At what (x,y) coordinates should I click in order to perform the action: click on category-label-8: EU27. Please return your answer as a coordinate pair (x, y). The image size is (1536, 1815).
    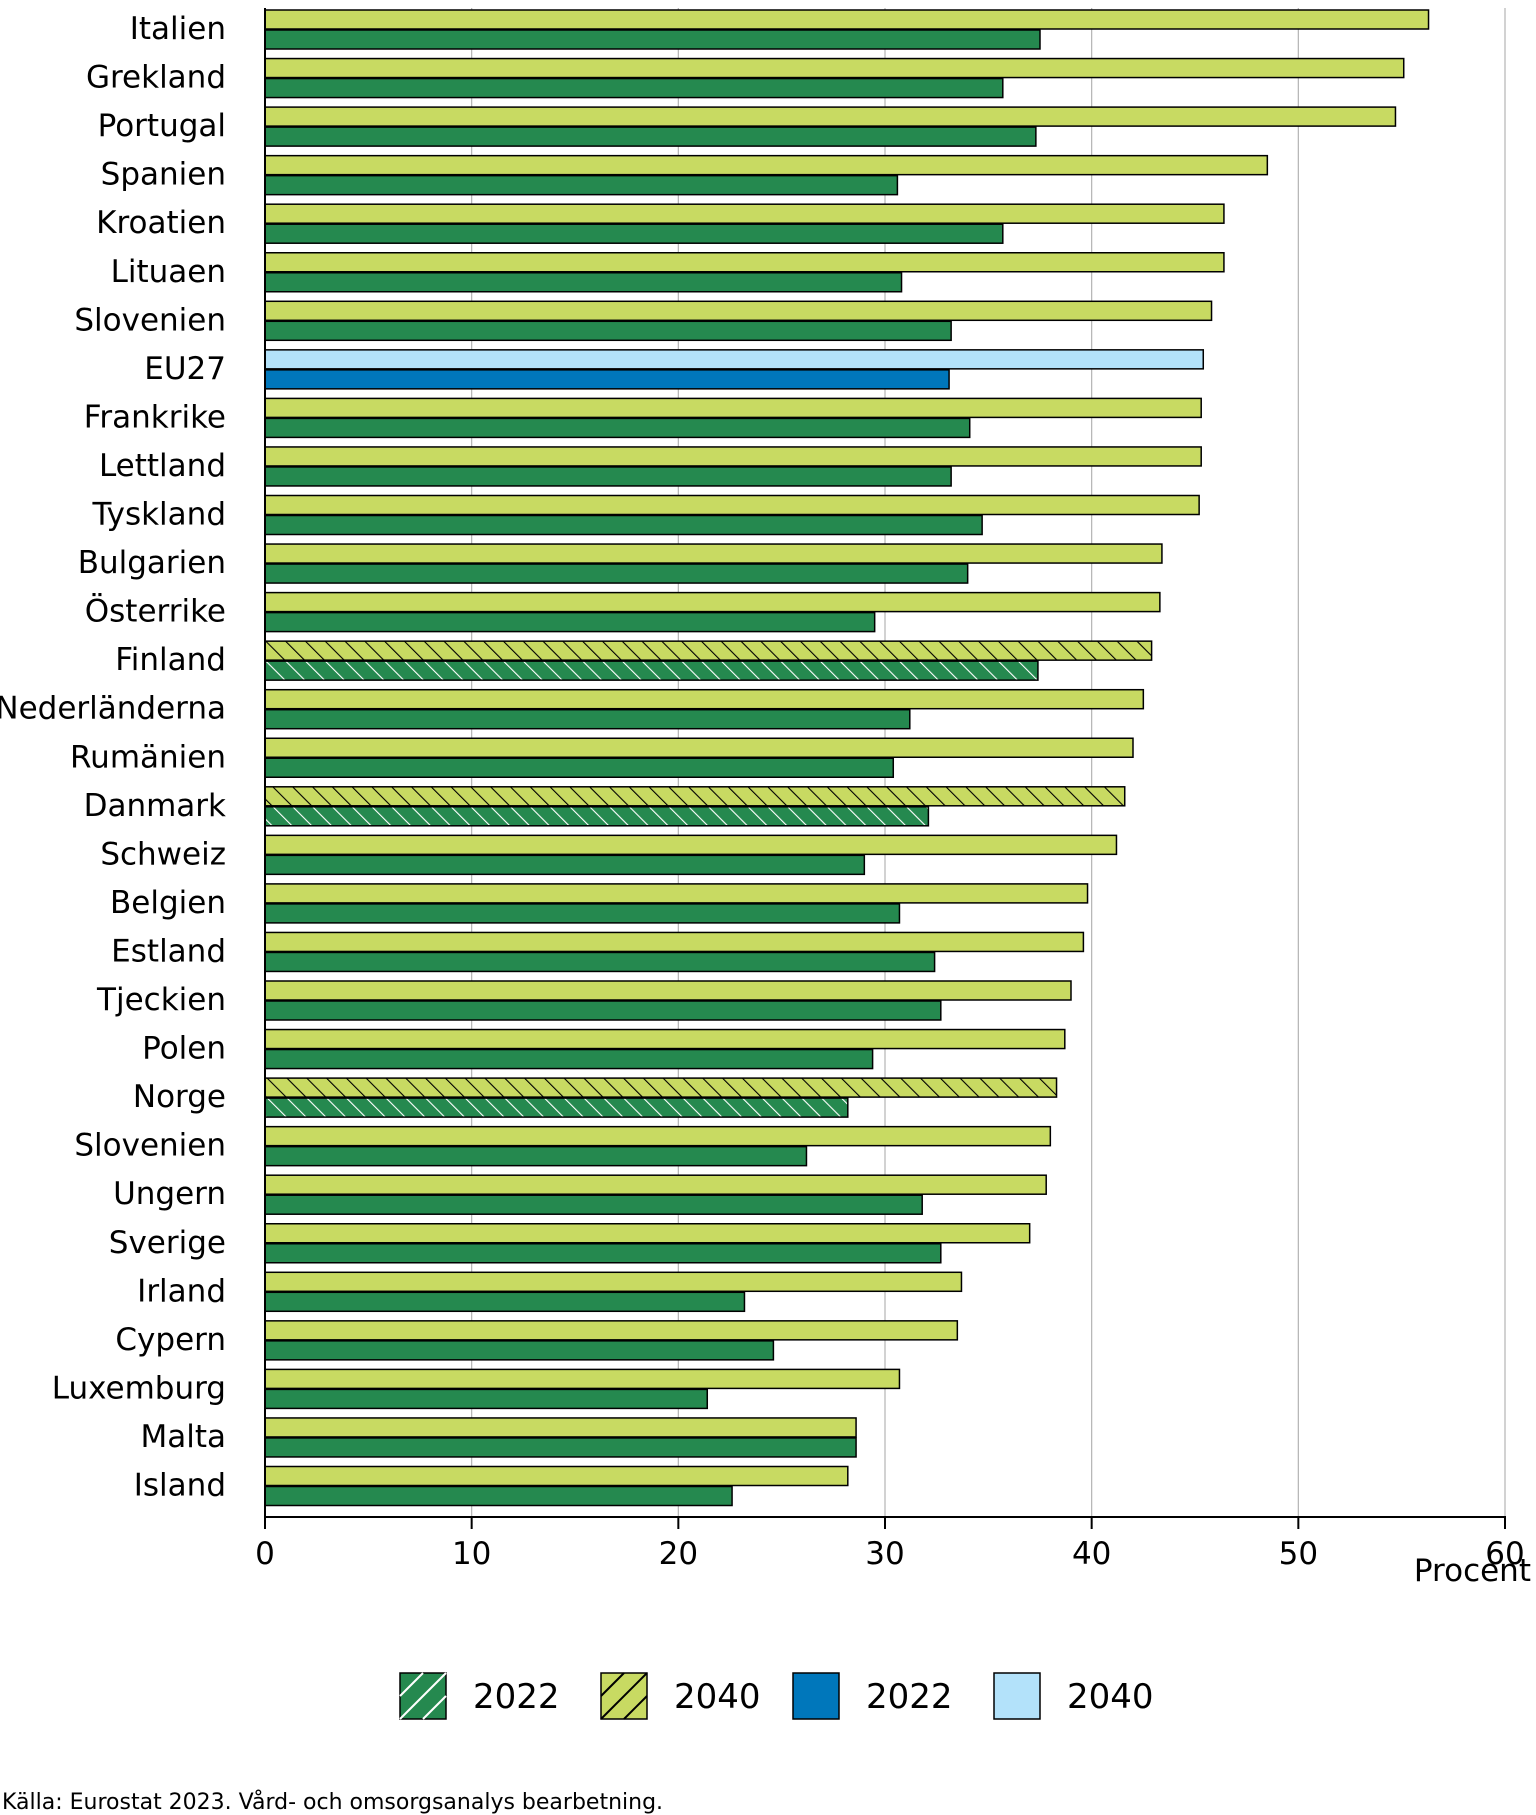
    Looking at the image, I should click on (185, 369).